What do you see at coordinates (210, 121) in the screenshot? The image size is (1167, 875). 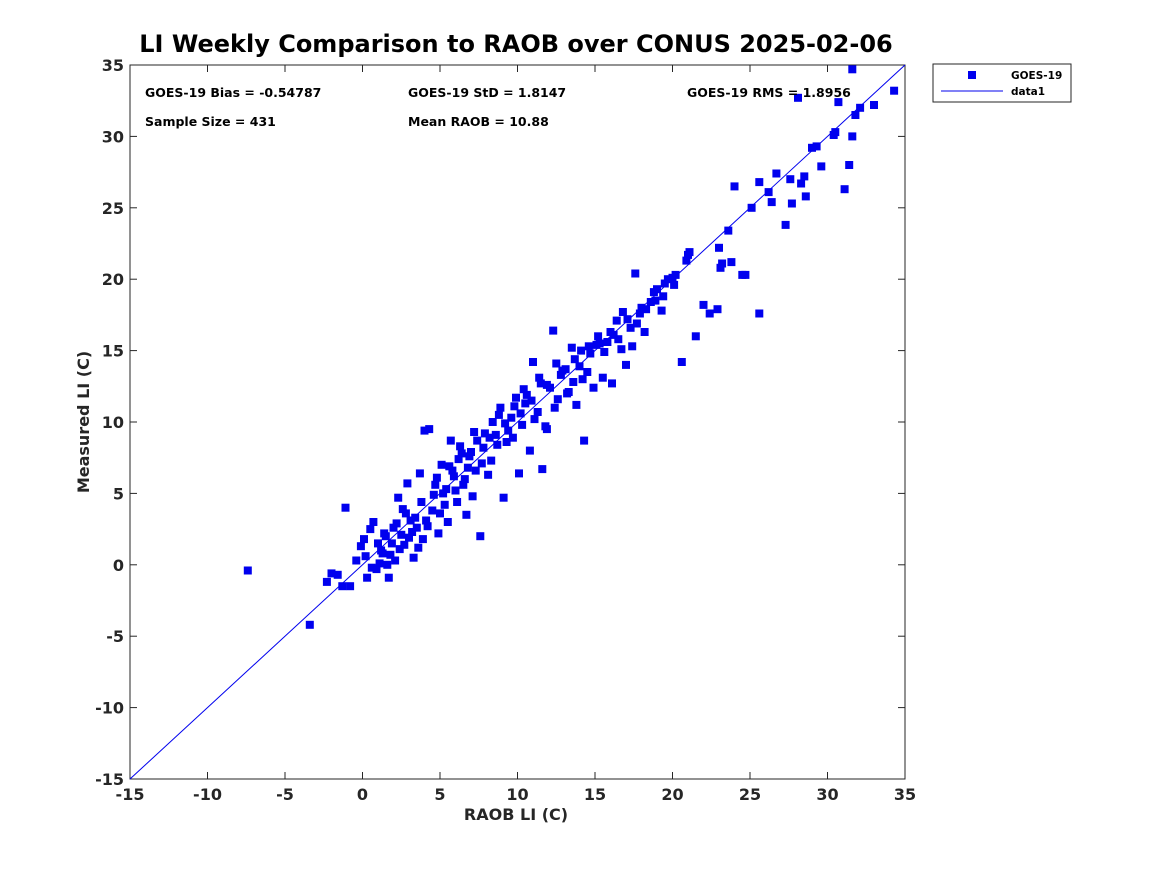 I see `stat-sample-size: Sample Size = 431` at bounding box center [210, 121].